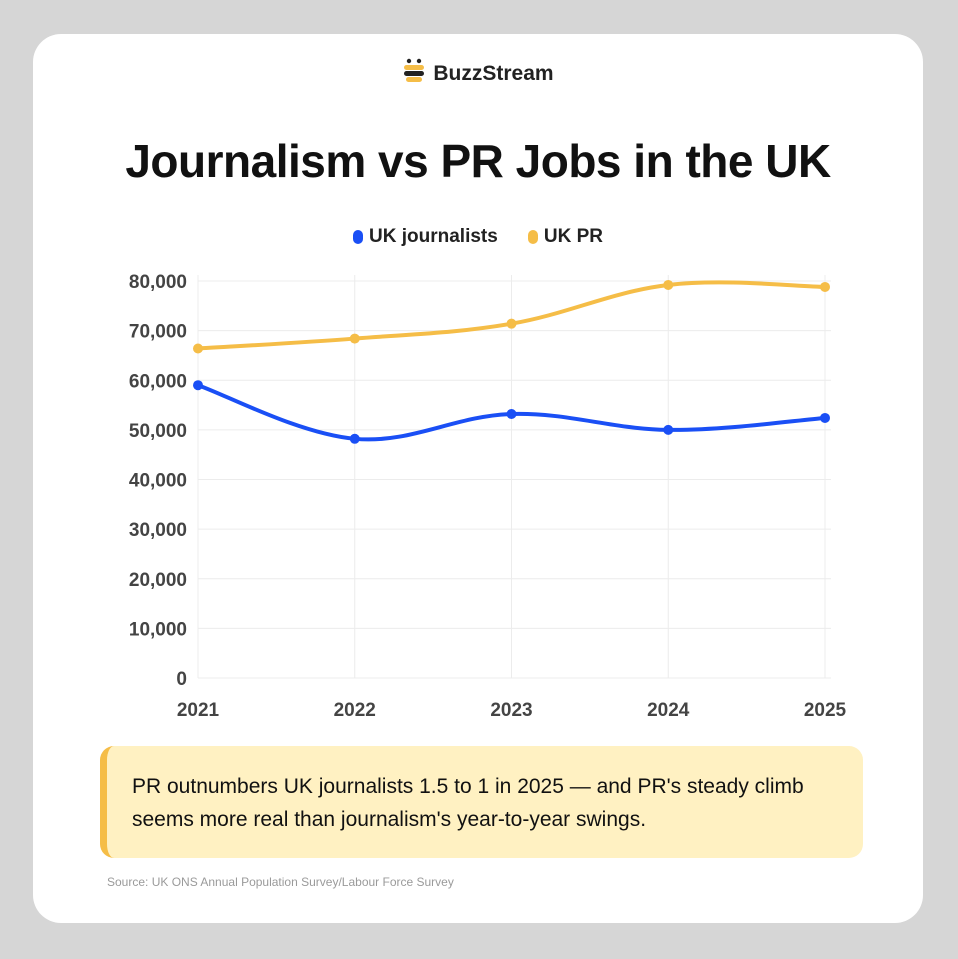  I want to click on legend-swatch-pr, so click(532, 237).